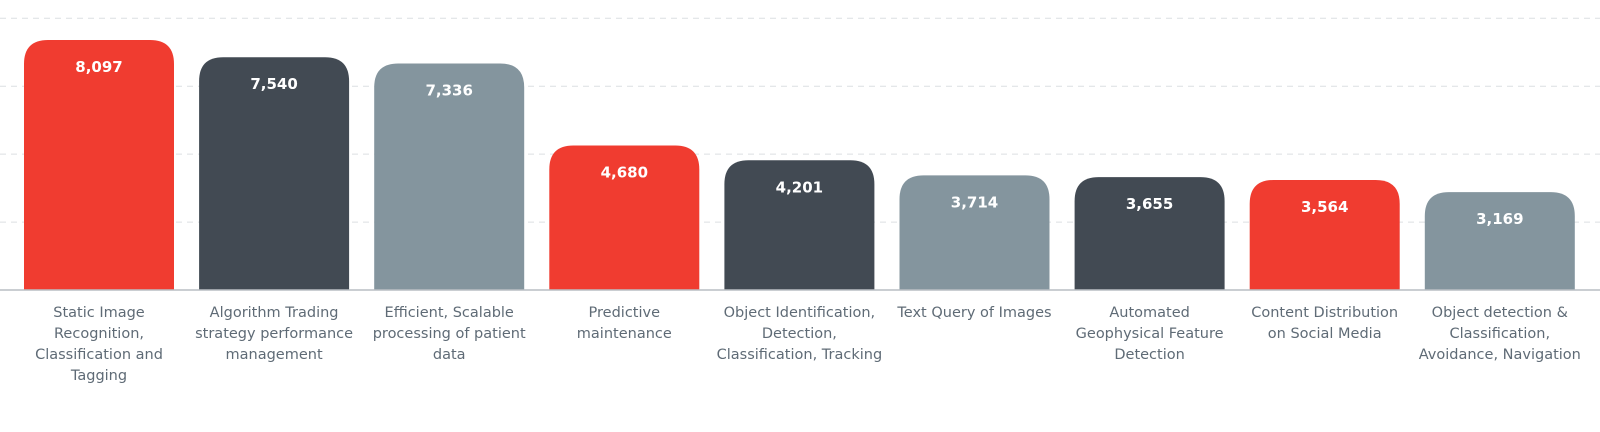 Image resolution: width=1600 pixels, height=432 pixels. What do you see at coordinates (274, 355) in the screenshot?
I see `category-label-line: management` at bounding box center [274, 355].